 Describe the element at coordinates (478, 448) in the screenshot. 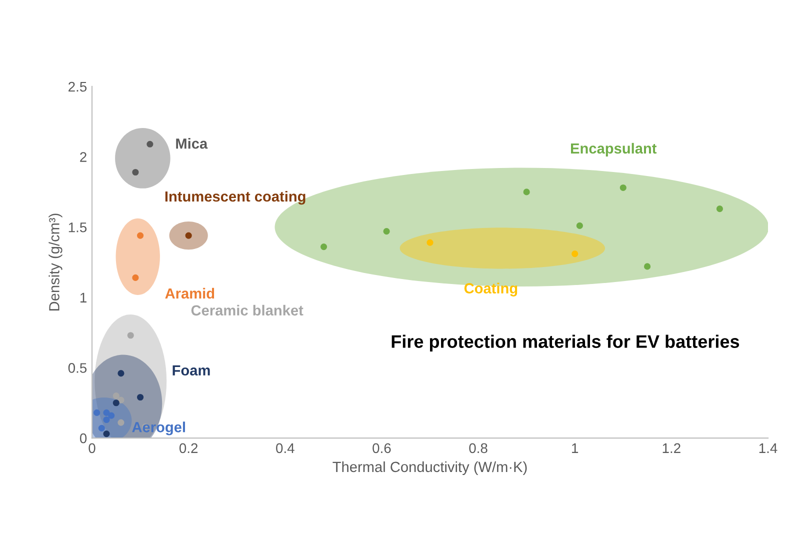

I see `x-tick-label: 0.8` at that location.